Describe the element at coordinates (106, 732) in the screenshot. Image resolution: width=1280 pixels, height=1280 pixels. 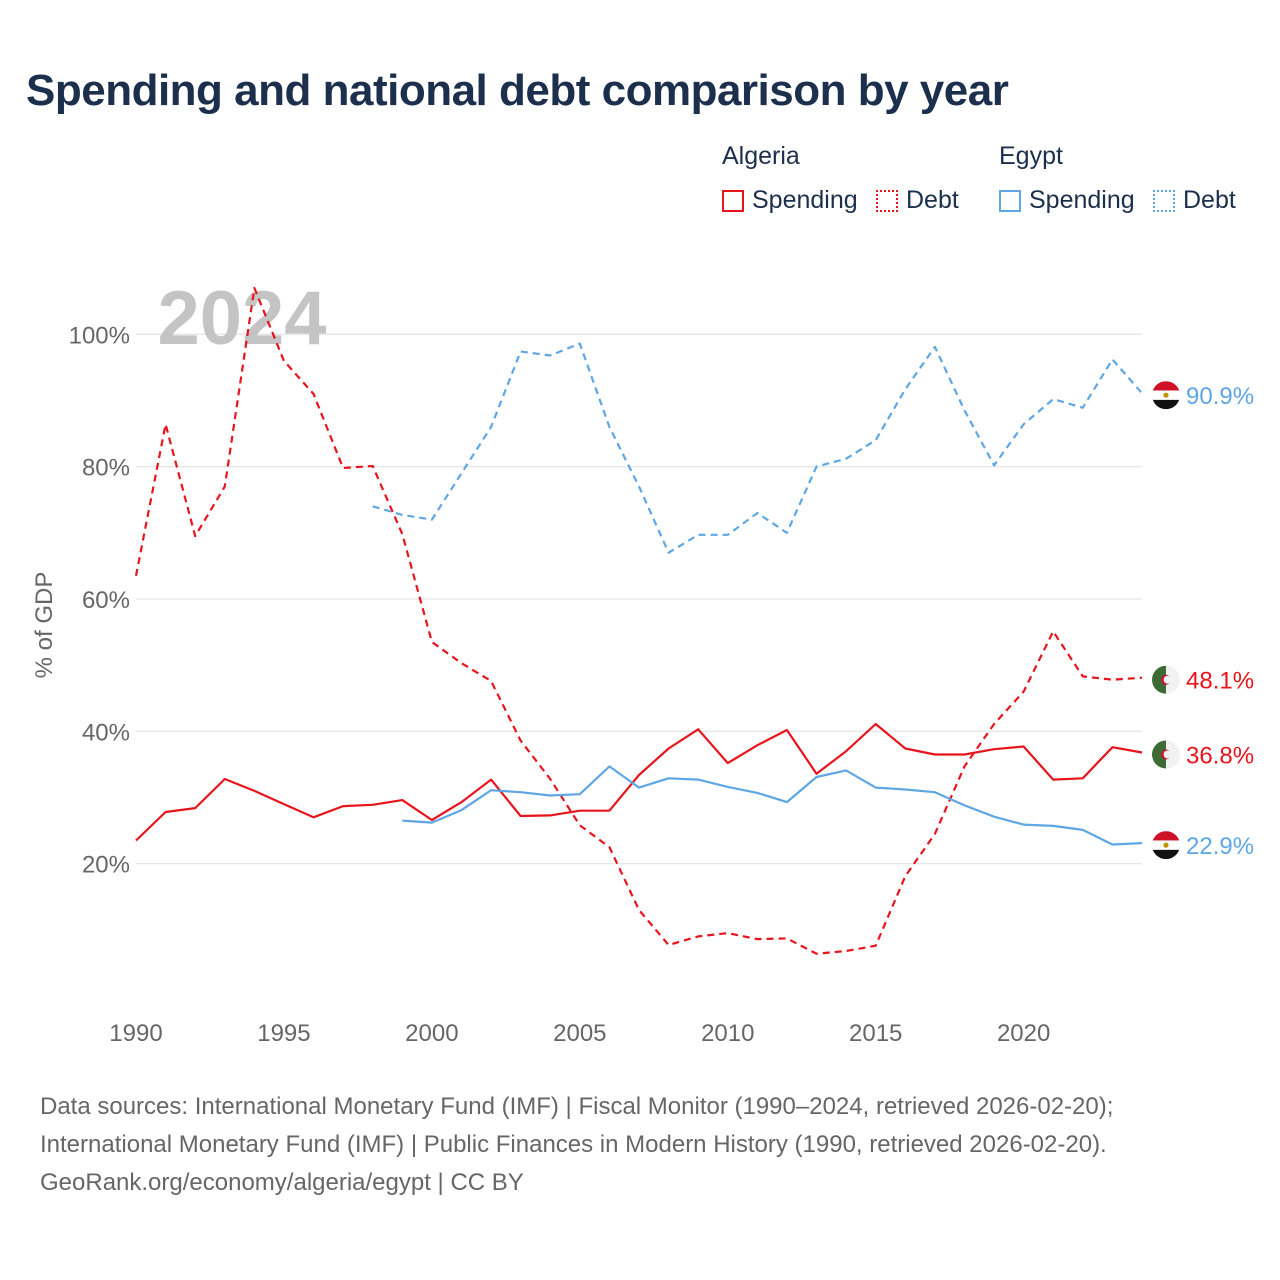
I see `y-tick-label: 40%` at that location.